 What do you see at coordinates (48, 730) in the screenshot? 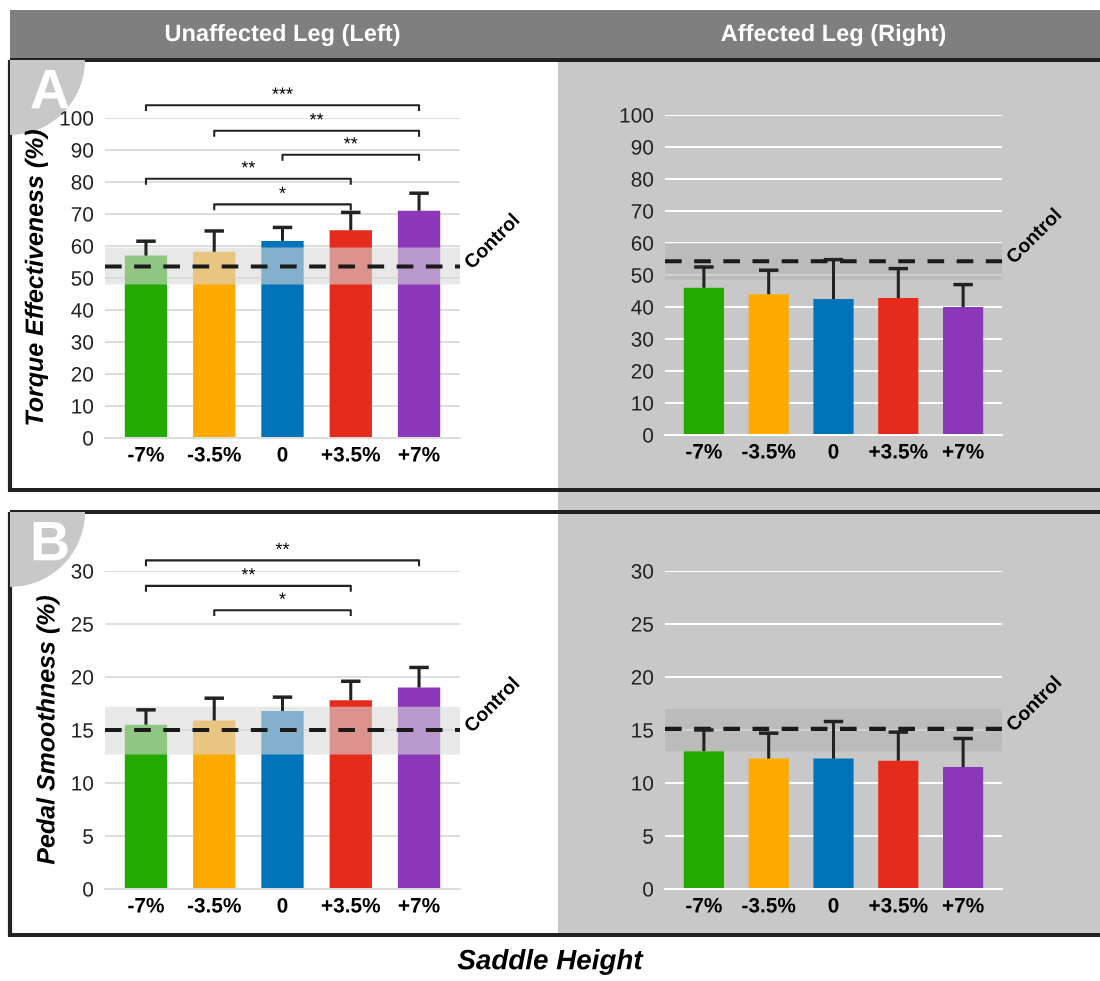
I see `y-axis-title: Pedal Smoothness (%)` at bounding box center [48, 730].